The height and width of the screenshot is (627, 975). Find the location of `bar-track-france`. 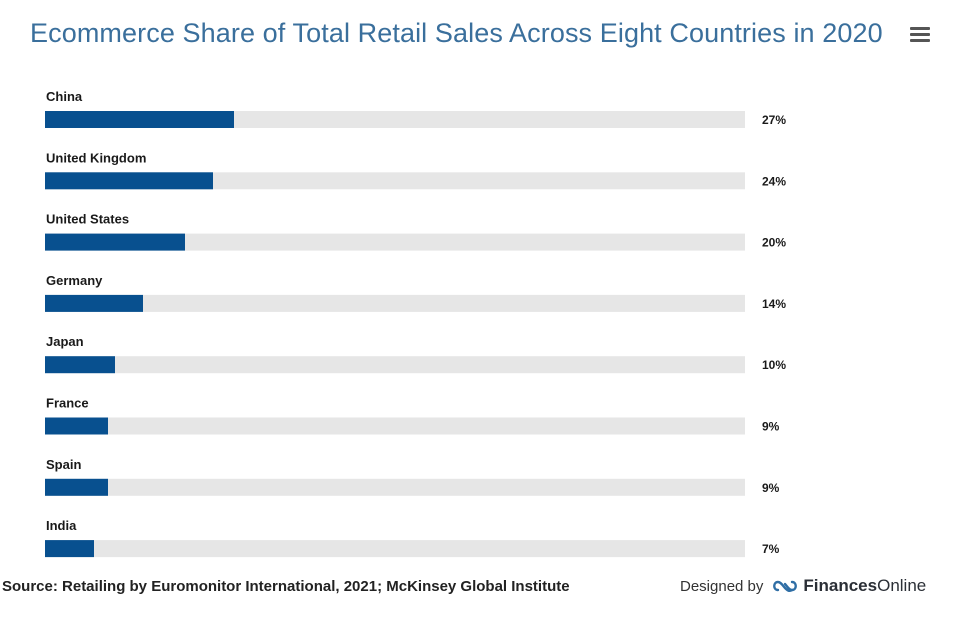

bar-track-france is located at coordinates (395, 426).